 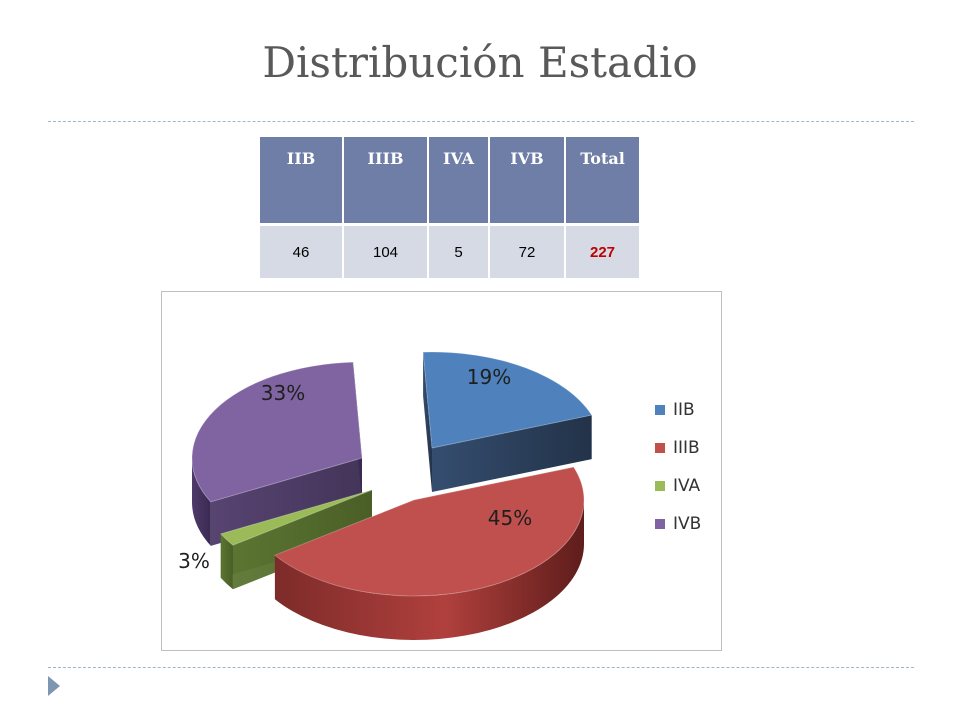 I want to click on data-label-ivb: 33%, so click(x=283, y=393).